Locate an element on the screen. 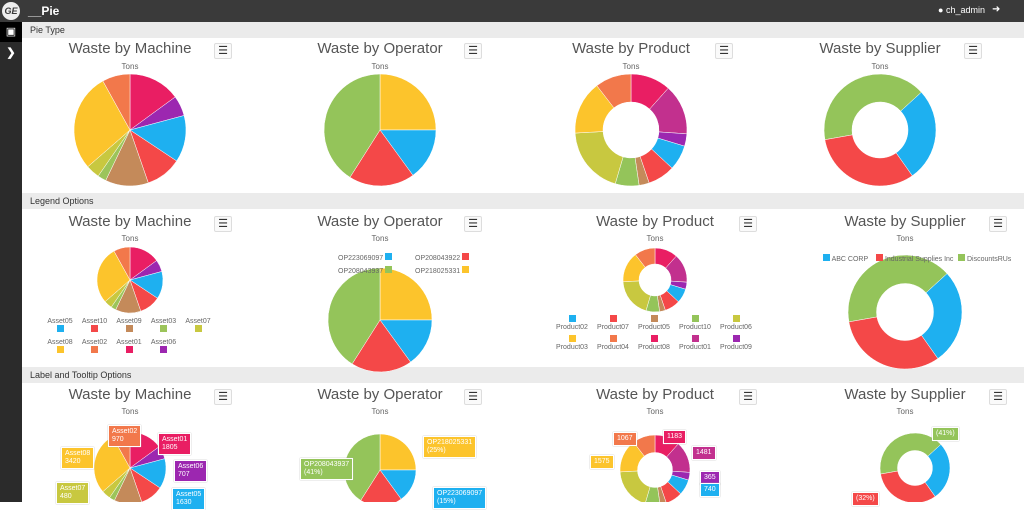 The image size is (1024, 510). legend-item: ABC CORP is located at coordinates (845, 258).